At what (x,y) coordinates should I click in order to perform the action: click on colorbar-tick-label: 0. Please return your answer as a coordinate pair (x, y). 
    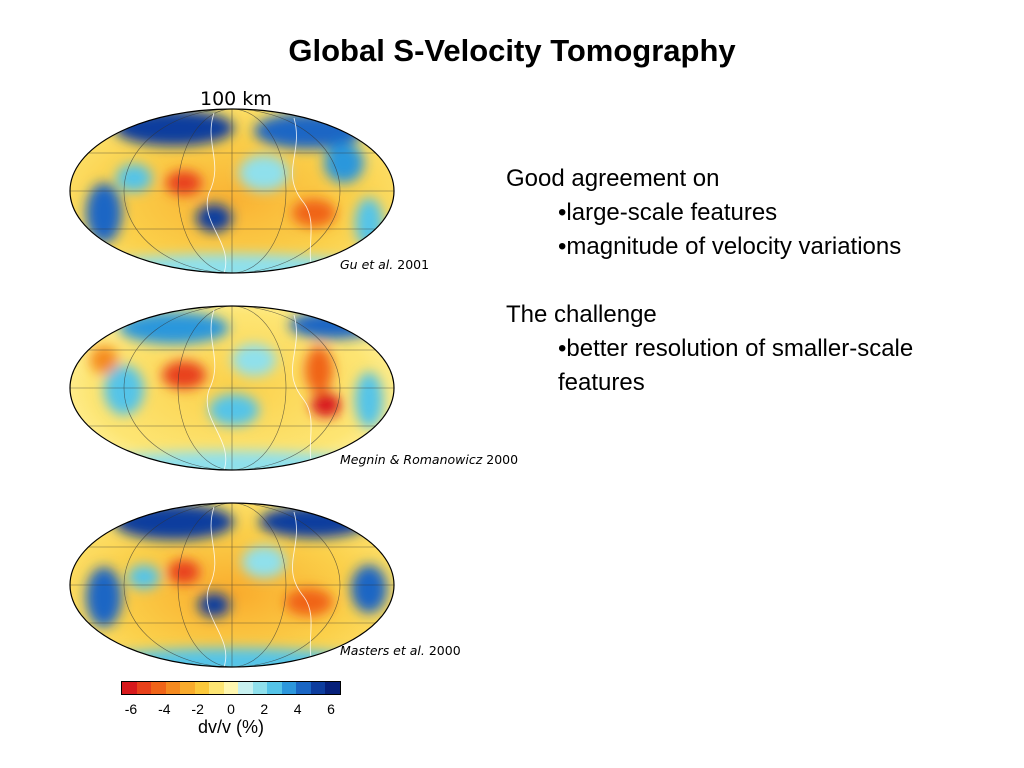
    Looking at the image, I should click on (231, 709).